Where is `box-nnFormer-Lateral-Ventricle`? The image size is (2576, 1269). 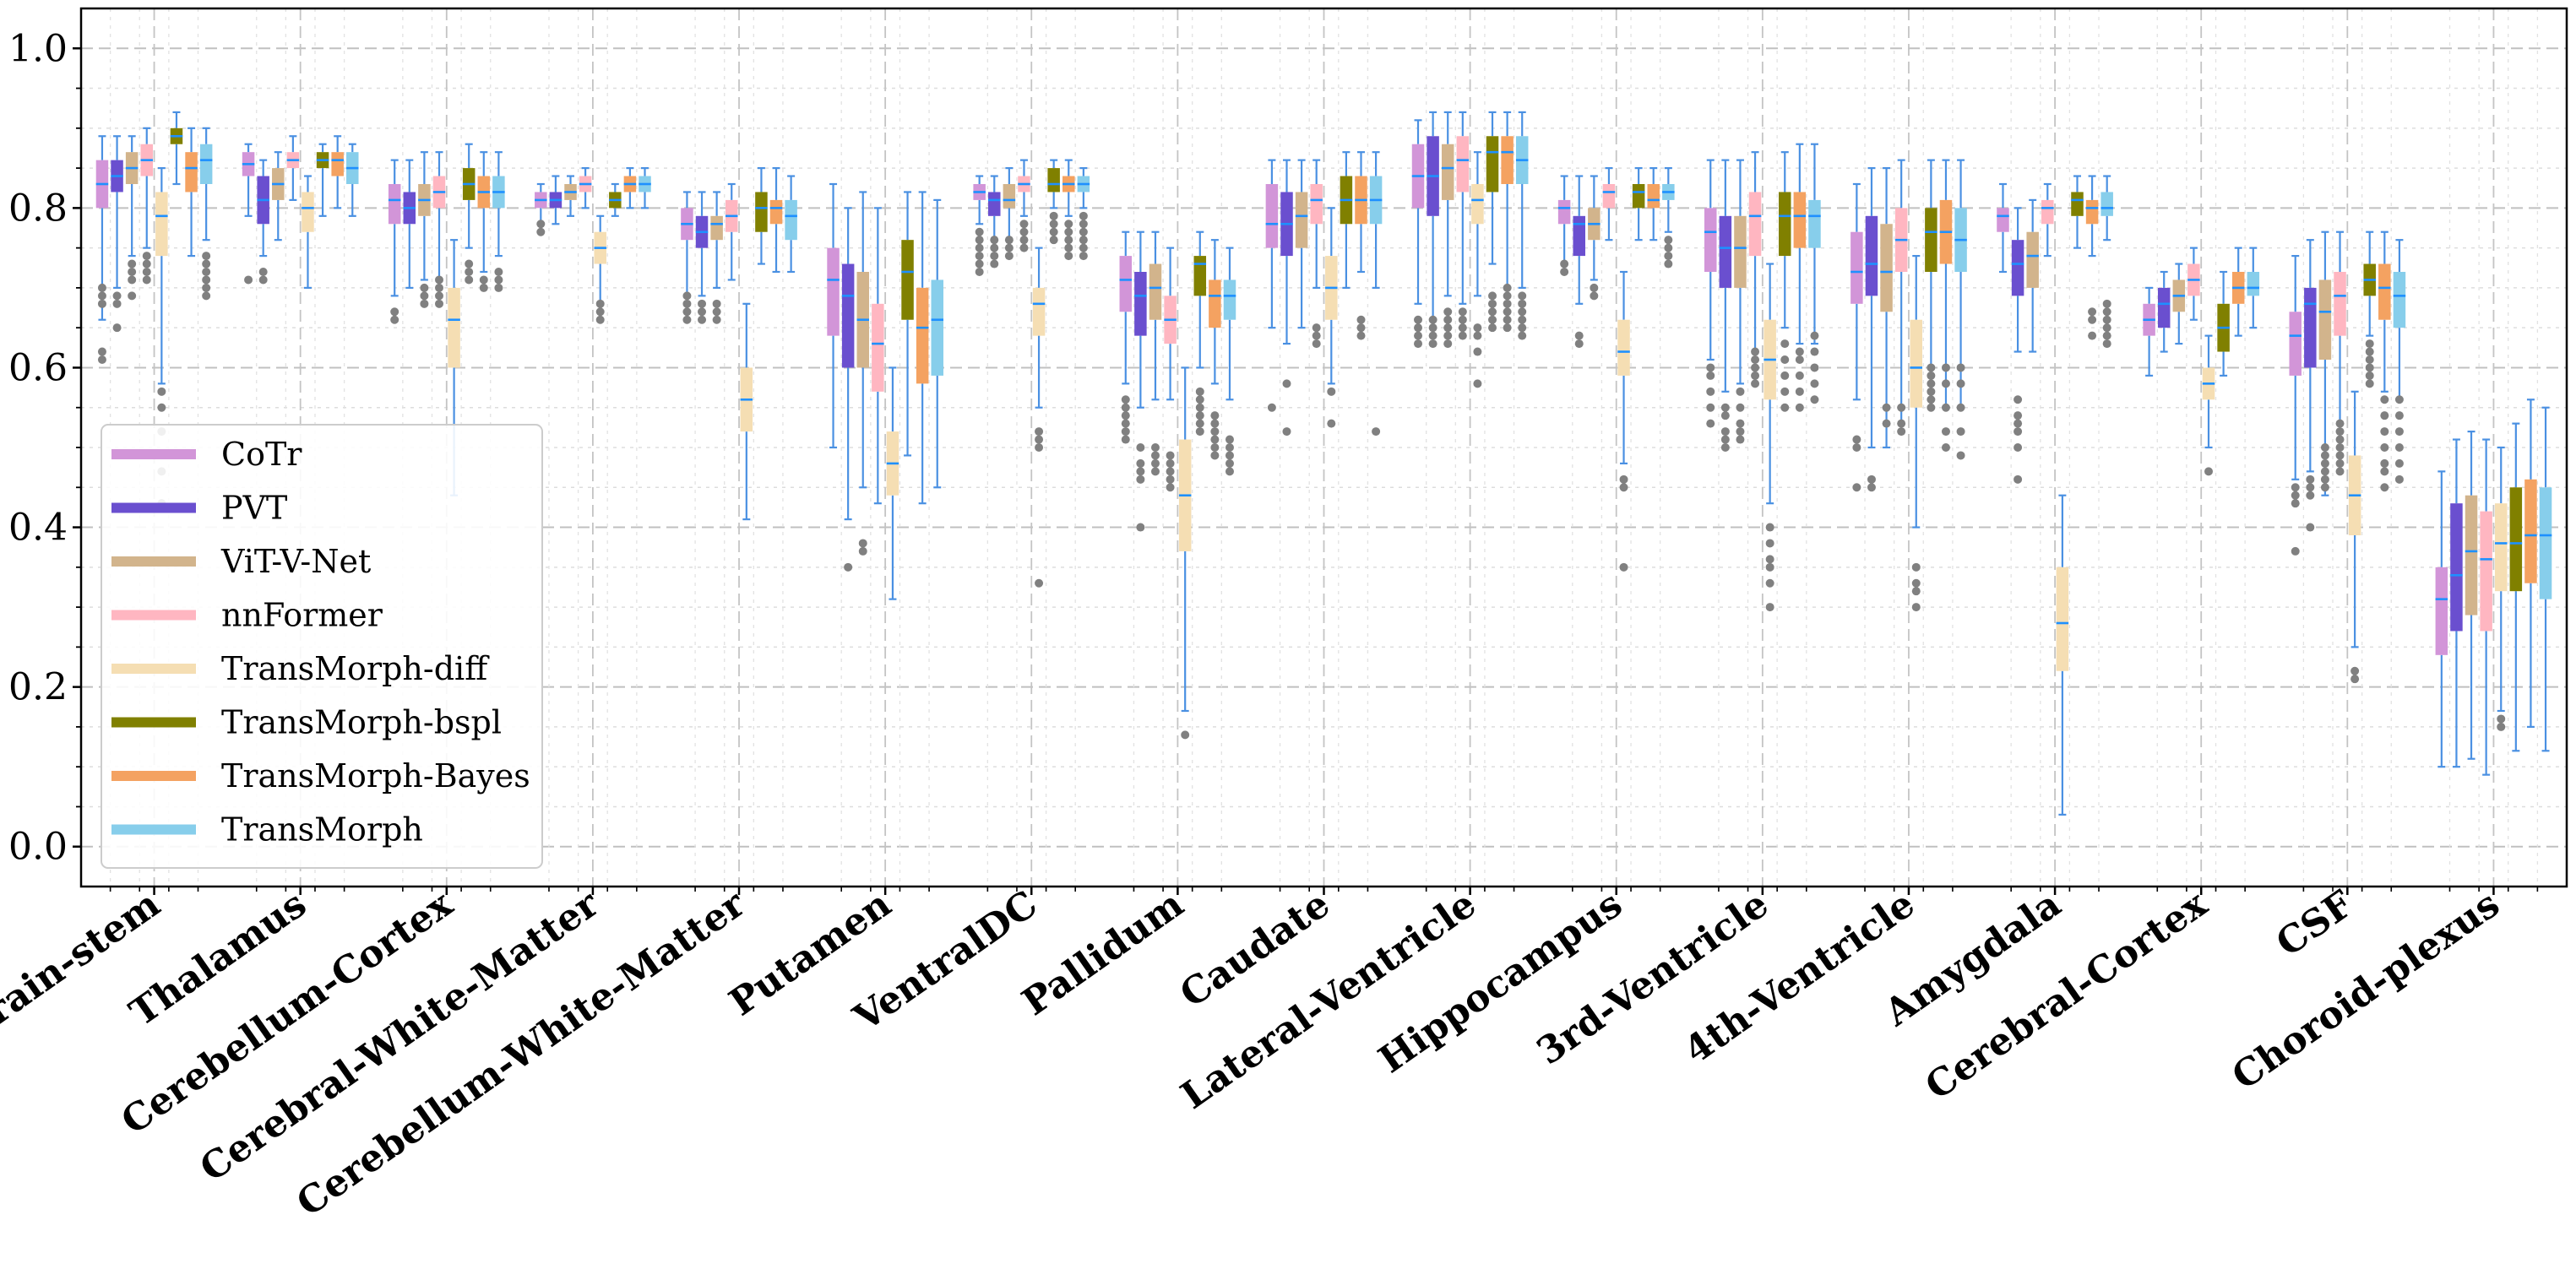 box-nnFormer-Lateral-Ventricle is located at coordinates (1463, 208).